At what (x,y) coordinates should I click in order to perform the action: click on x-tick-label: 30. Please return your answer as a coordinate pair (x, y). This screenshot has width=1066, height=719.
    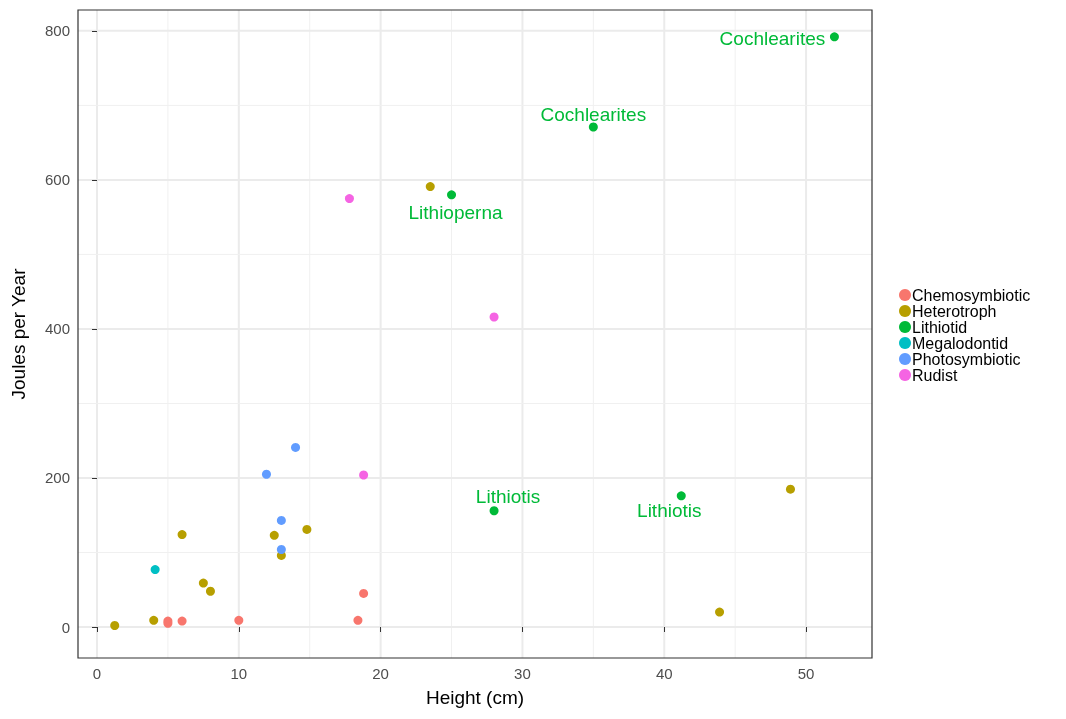
    Looking at the image, I should click on (522, 673).